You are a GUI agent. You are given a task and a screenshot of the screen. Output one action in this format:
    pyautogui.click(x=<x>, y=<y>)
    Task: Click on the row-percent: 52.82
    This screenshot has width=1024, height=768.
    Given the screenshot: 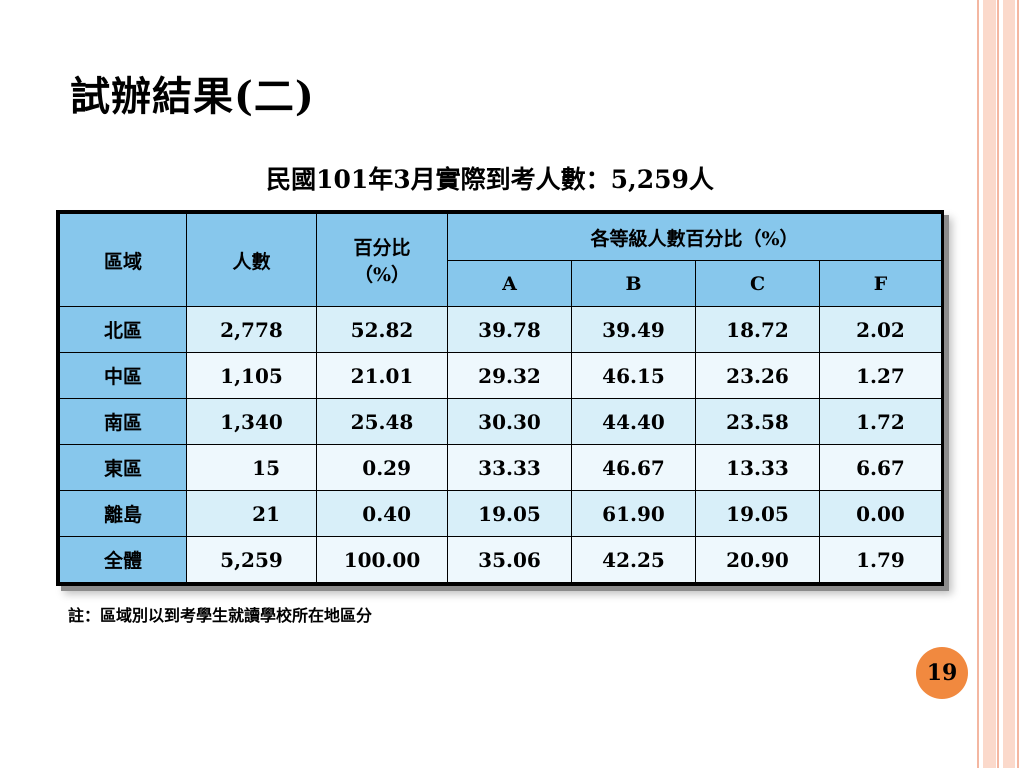 What is the action you would take?
    pyautogui.click(x=382, y=329)
    